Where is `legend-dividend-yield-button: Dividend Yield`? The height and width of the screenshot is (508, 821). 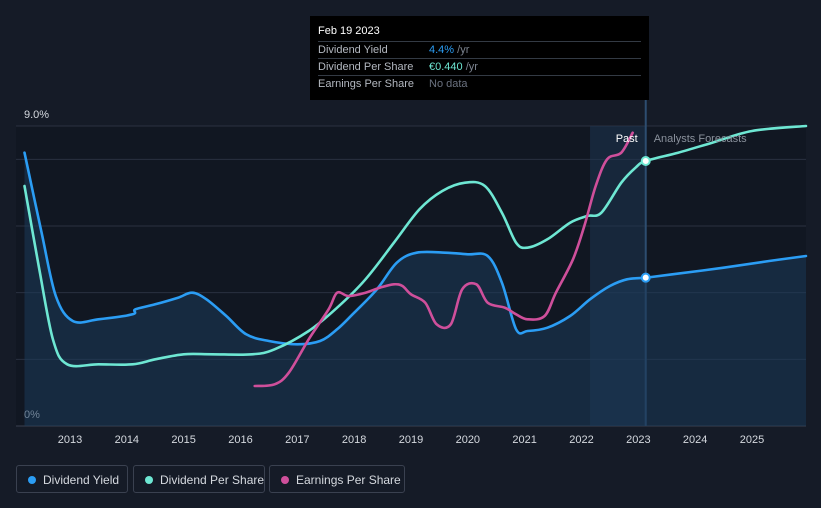 legend-dividend-yield-button: Dividend Yield is located at coordinates (72, 479).